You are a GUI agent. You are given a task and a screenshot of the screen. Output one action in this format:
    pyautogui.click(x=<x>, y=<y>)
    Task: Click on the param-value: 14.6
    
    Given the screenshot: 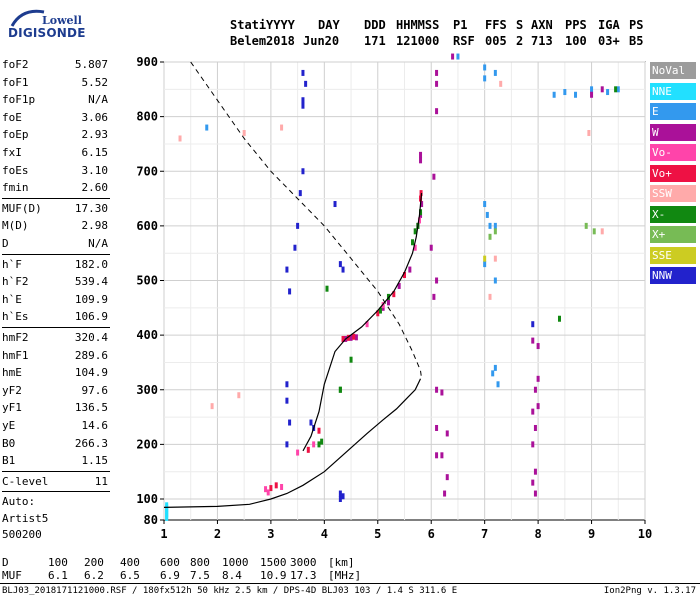 What is the action you would take?
    pyautogui.click(x=95, y=425)
    